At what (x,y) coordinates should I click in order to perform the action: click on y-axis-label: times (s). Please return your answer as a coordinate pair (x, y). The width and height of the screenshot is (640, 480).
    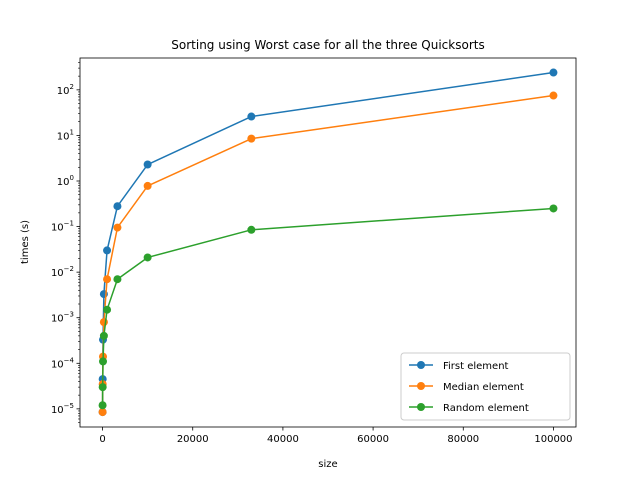
    Looking at the image, I should click on (25, 242).